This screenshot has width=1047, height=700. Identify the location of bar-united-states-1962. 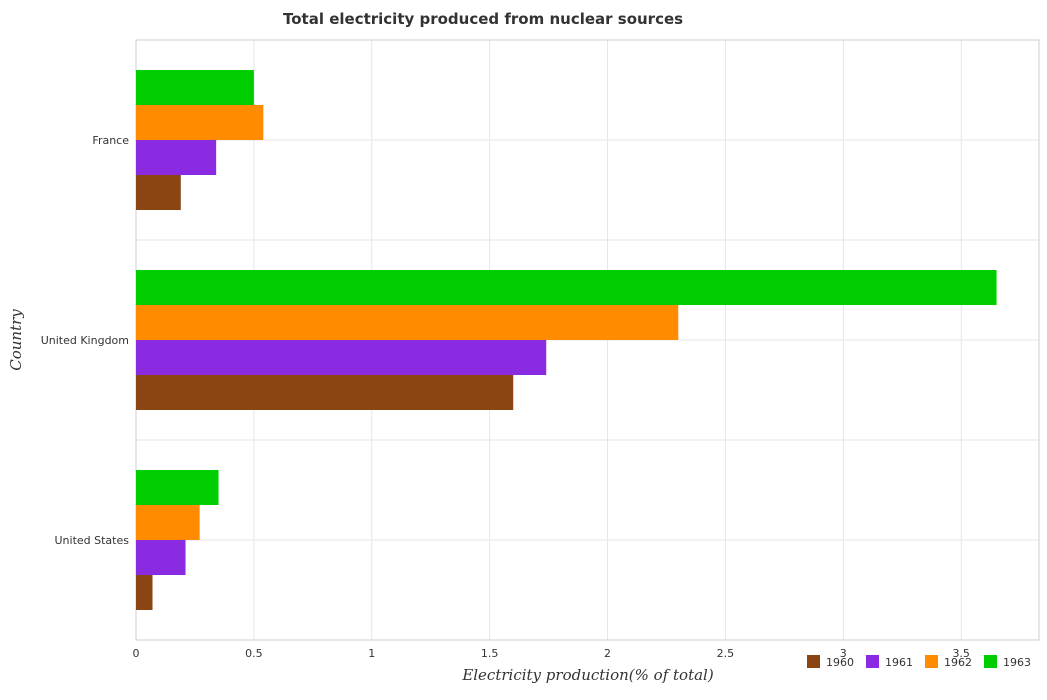
(168, 522).